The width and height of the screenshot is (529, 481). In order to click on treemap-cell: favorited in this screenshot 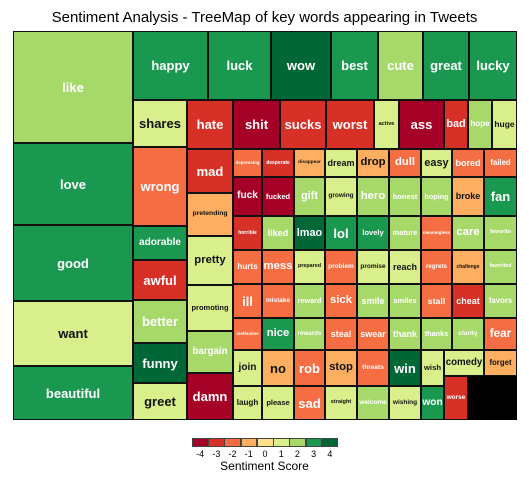, I will do `click(500, 267)`.